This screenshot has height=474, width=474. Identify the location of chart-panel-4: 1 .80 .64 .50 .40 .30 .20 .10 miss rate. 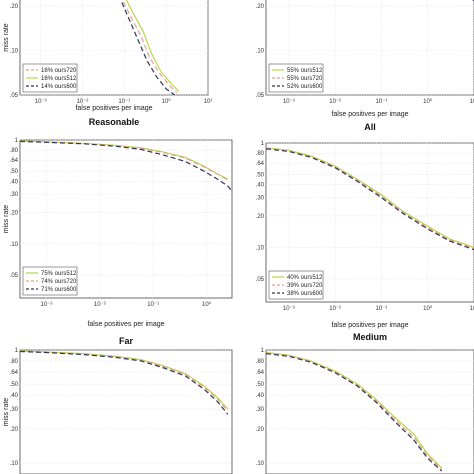
(118, 411).